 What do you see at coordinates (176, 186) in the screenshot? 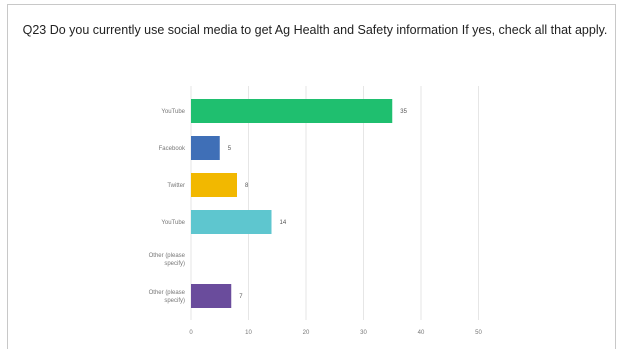
I see `category-label: Twitter` at bounding box center [176, 186].